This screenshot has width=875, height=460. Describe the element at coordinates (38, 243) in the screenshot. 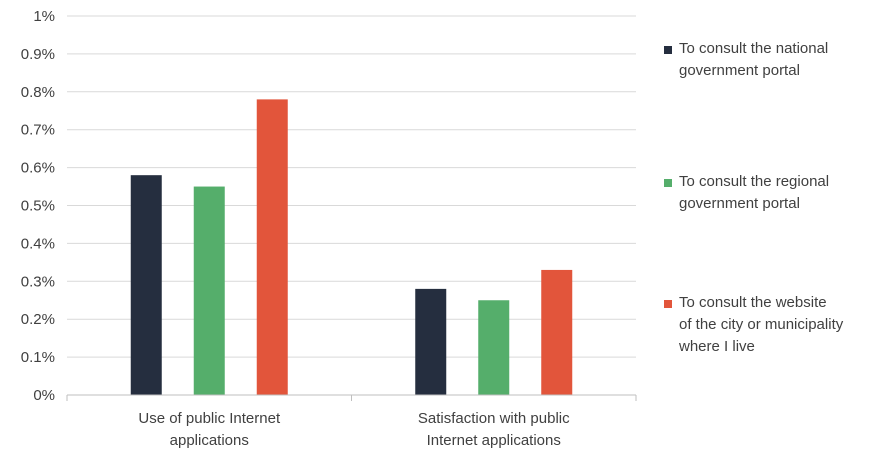

I see `y-tick-label: 0.4%` at that location.